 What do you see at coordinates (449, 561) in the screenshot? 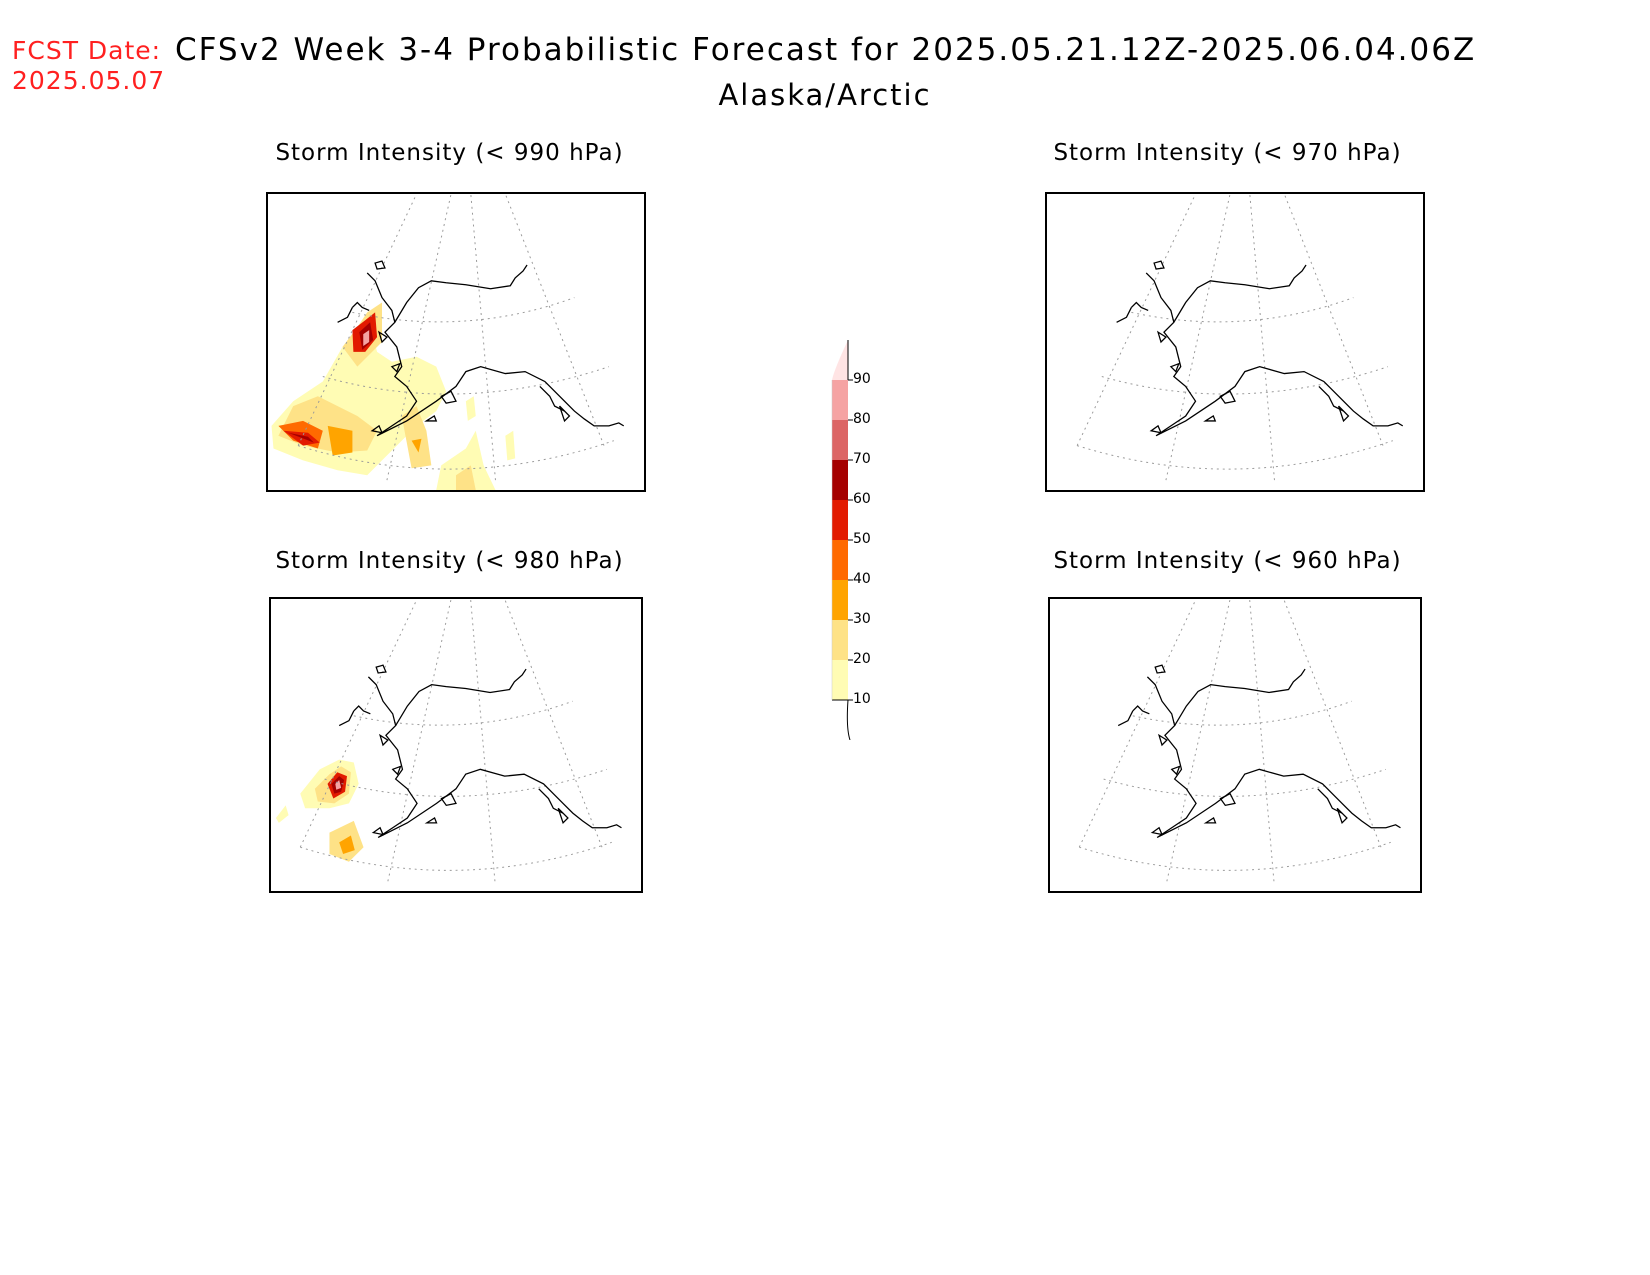
I see `panel-title-980: Storm Intensity (< 980 hPa)` at bounding box center [449, 561].